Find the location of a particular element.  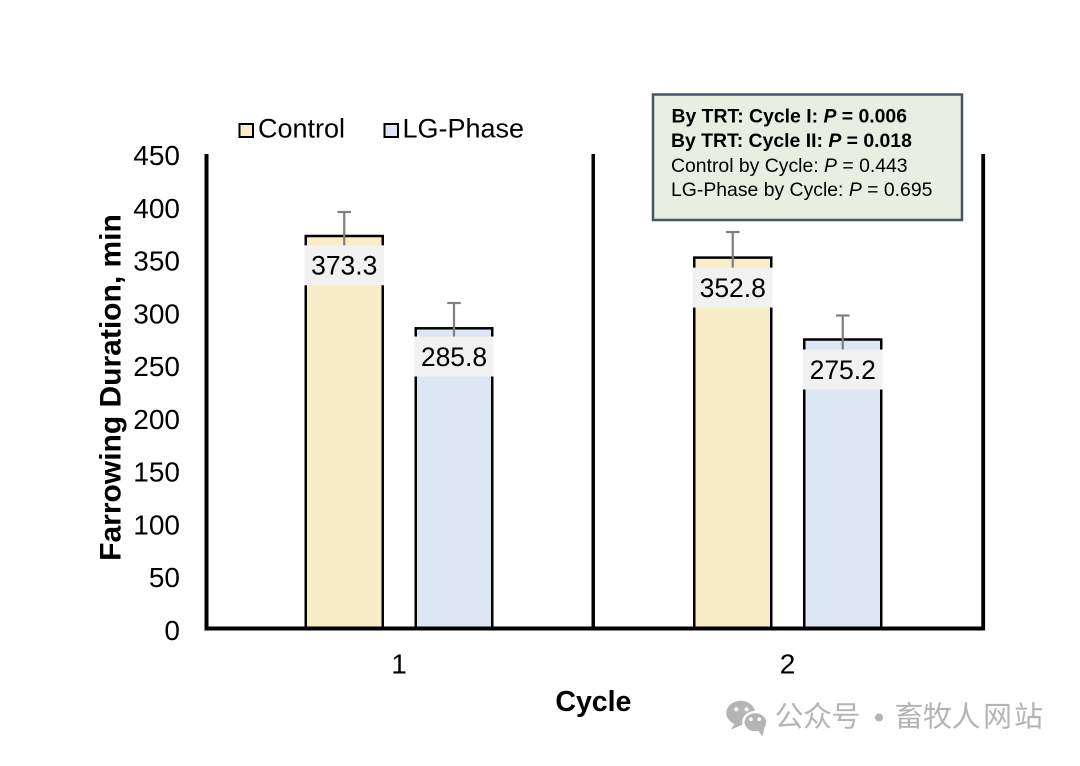

svg-text: LG-Phase is located at coordinates (464, 129).